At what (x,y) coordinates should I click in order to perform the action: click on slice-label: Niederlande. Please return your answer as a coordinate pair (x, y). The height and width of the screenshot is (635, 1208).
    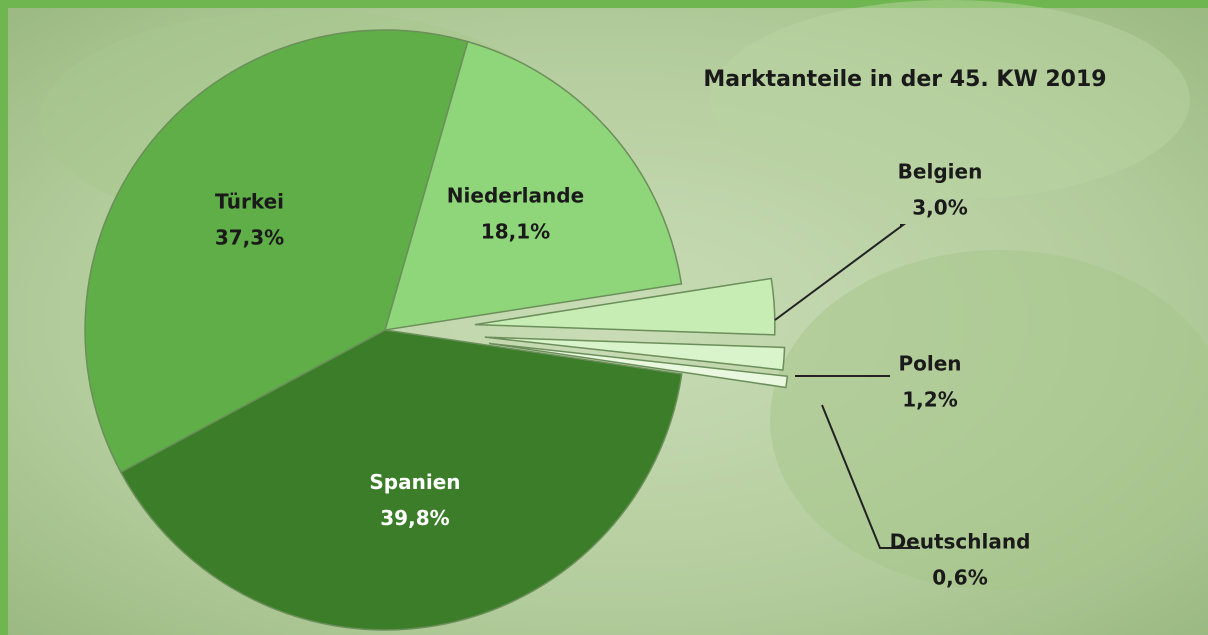
    Looking at the image, I should click on (515, 195).